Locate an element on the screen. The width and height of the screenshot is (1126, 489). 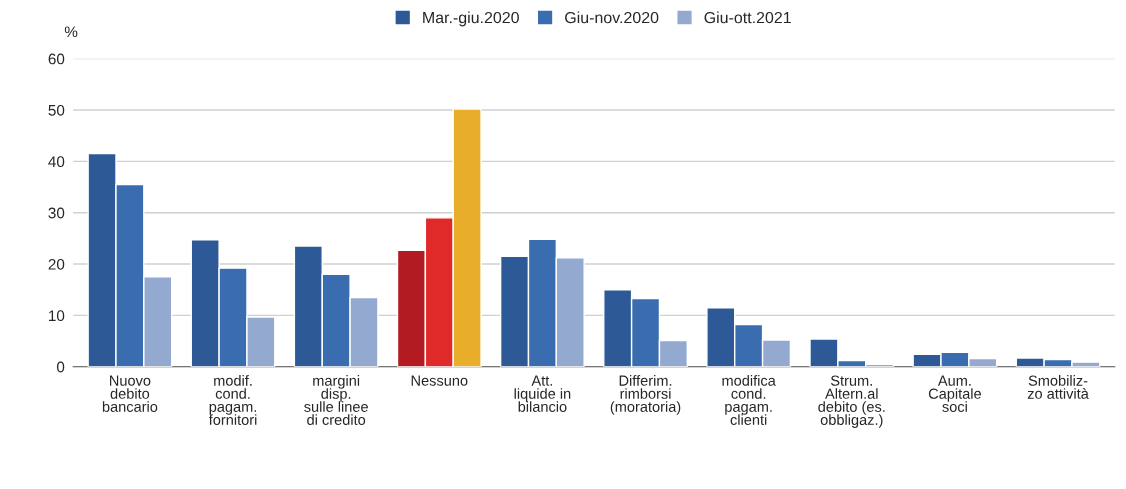
x-tick-label: Smobiliz- zo attività is located at coordinates (1058, 387).